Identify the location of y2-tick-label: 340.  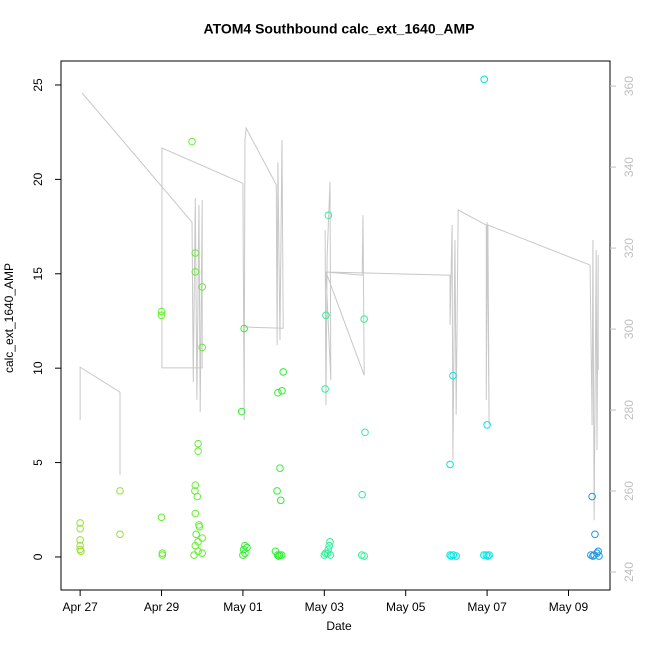
(629, 167).